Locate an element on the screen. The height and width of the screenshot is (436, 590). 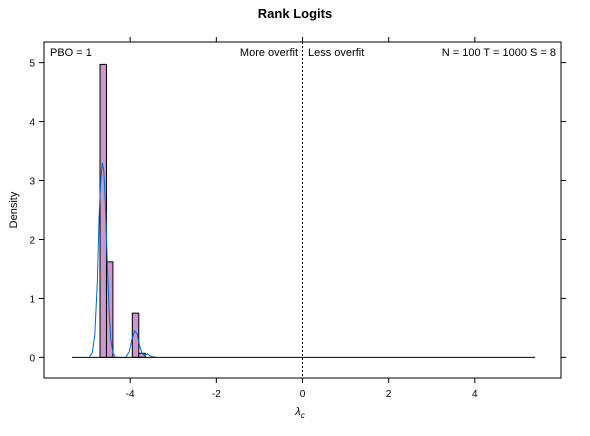
histogram-bars is located at coordinates (122, 210).